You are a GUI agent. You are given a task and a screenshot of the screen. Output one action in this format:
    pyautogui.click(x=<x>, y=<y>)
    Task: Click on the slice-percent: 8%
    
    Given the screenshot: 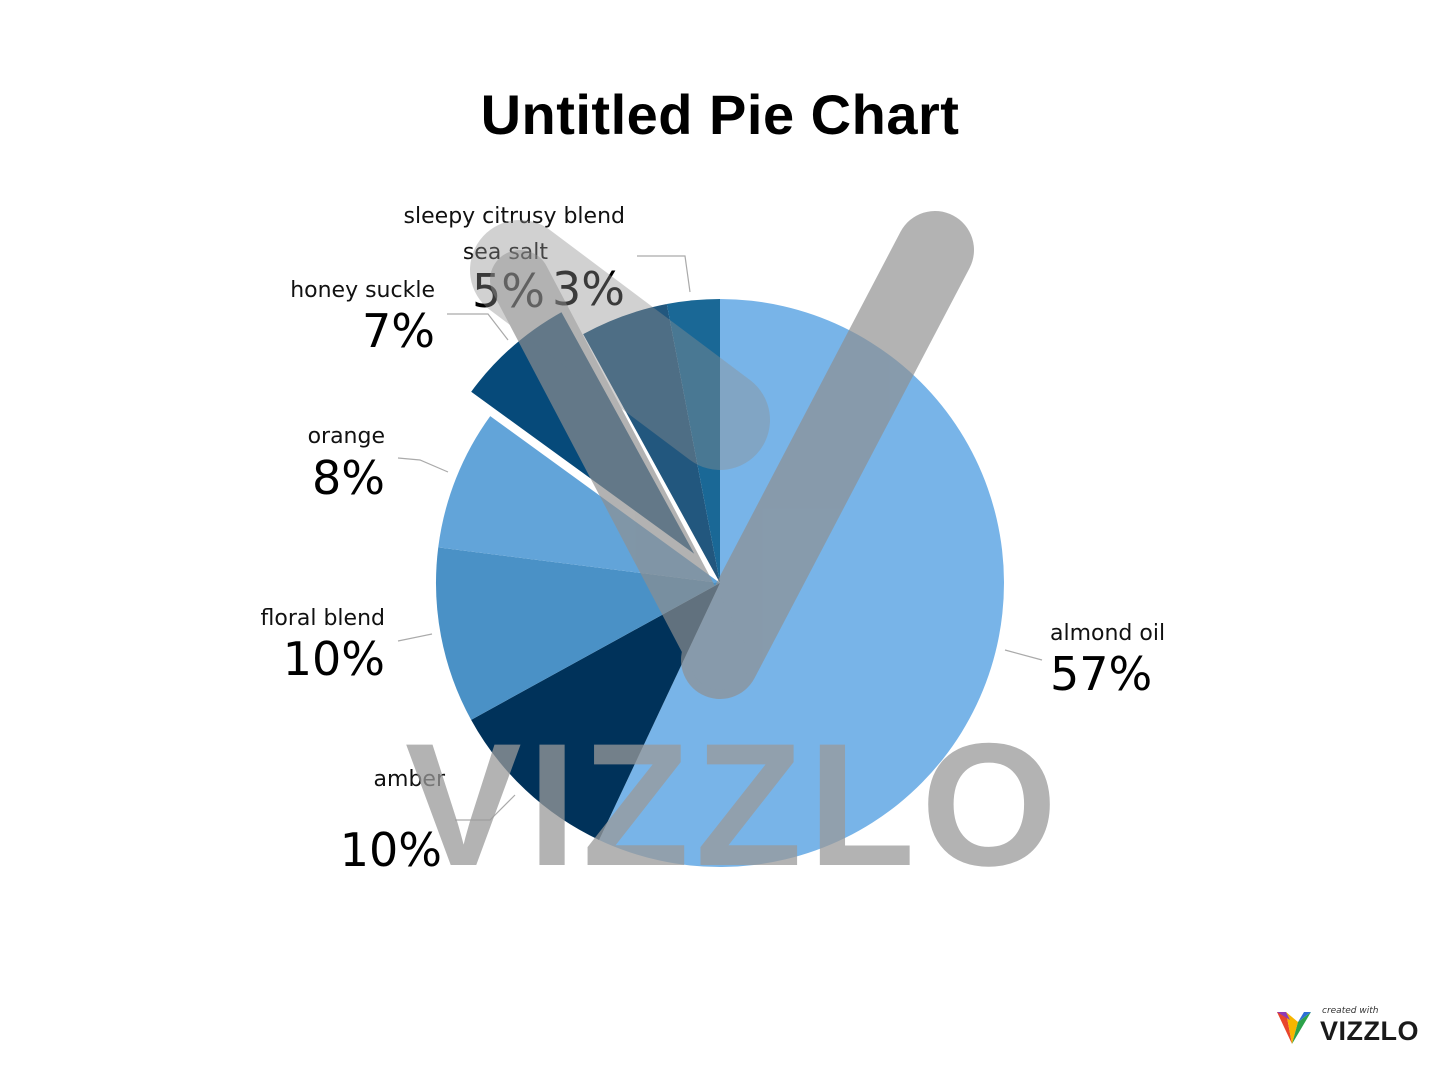 What is the action you would take?
    pyautogui.click(x=348, y=478)
    